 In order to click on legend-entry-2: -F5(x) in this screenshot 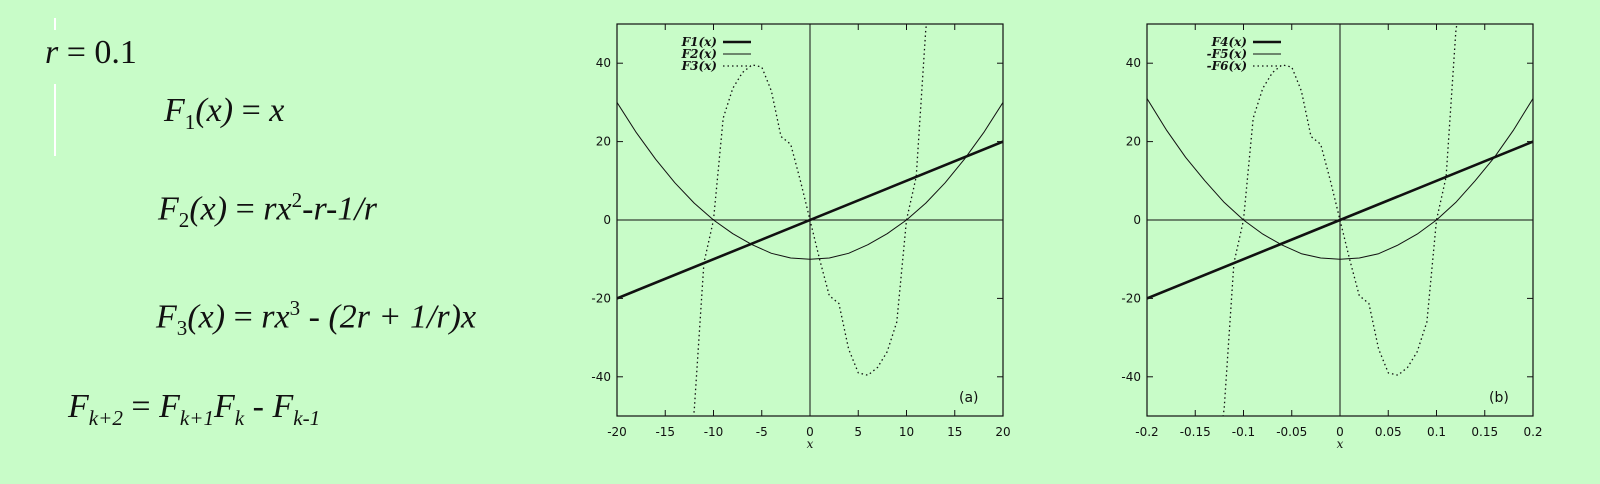, I will do `click(1227, 54)`.